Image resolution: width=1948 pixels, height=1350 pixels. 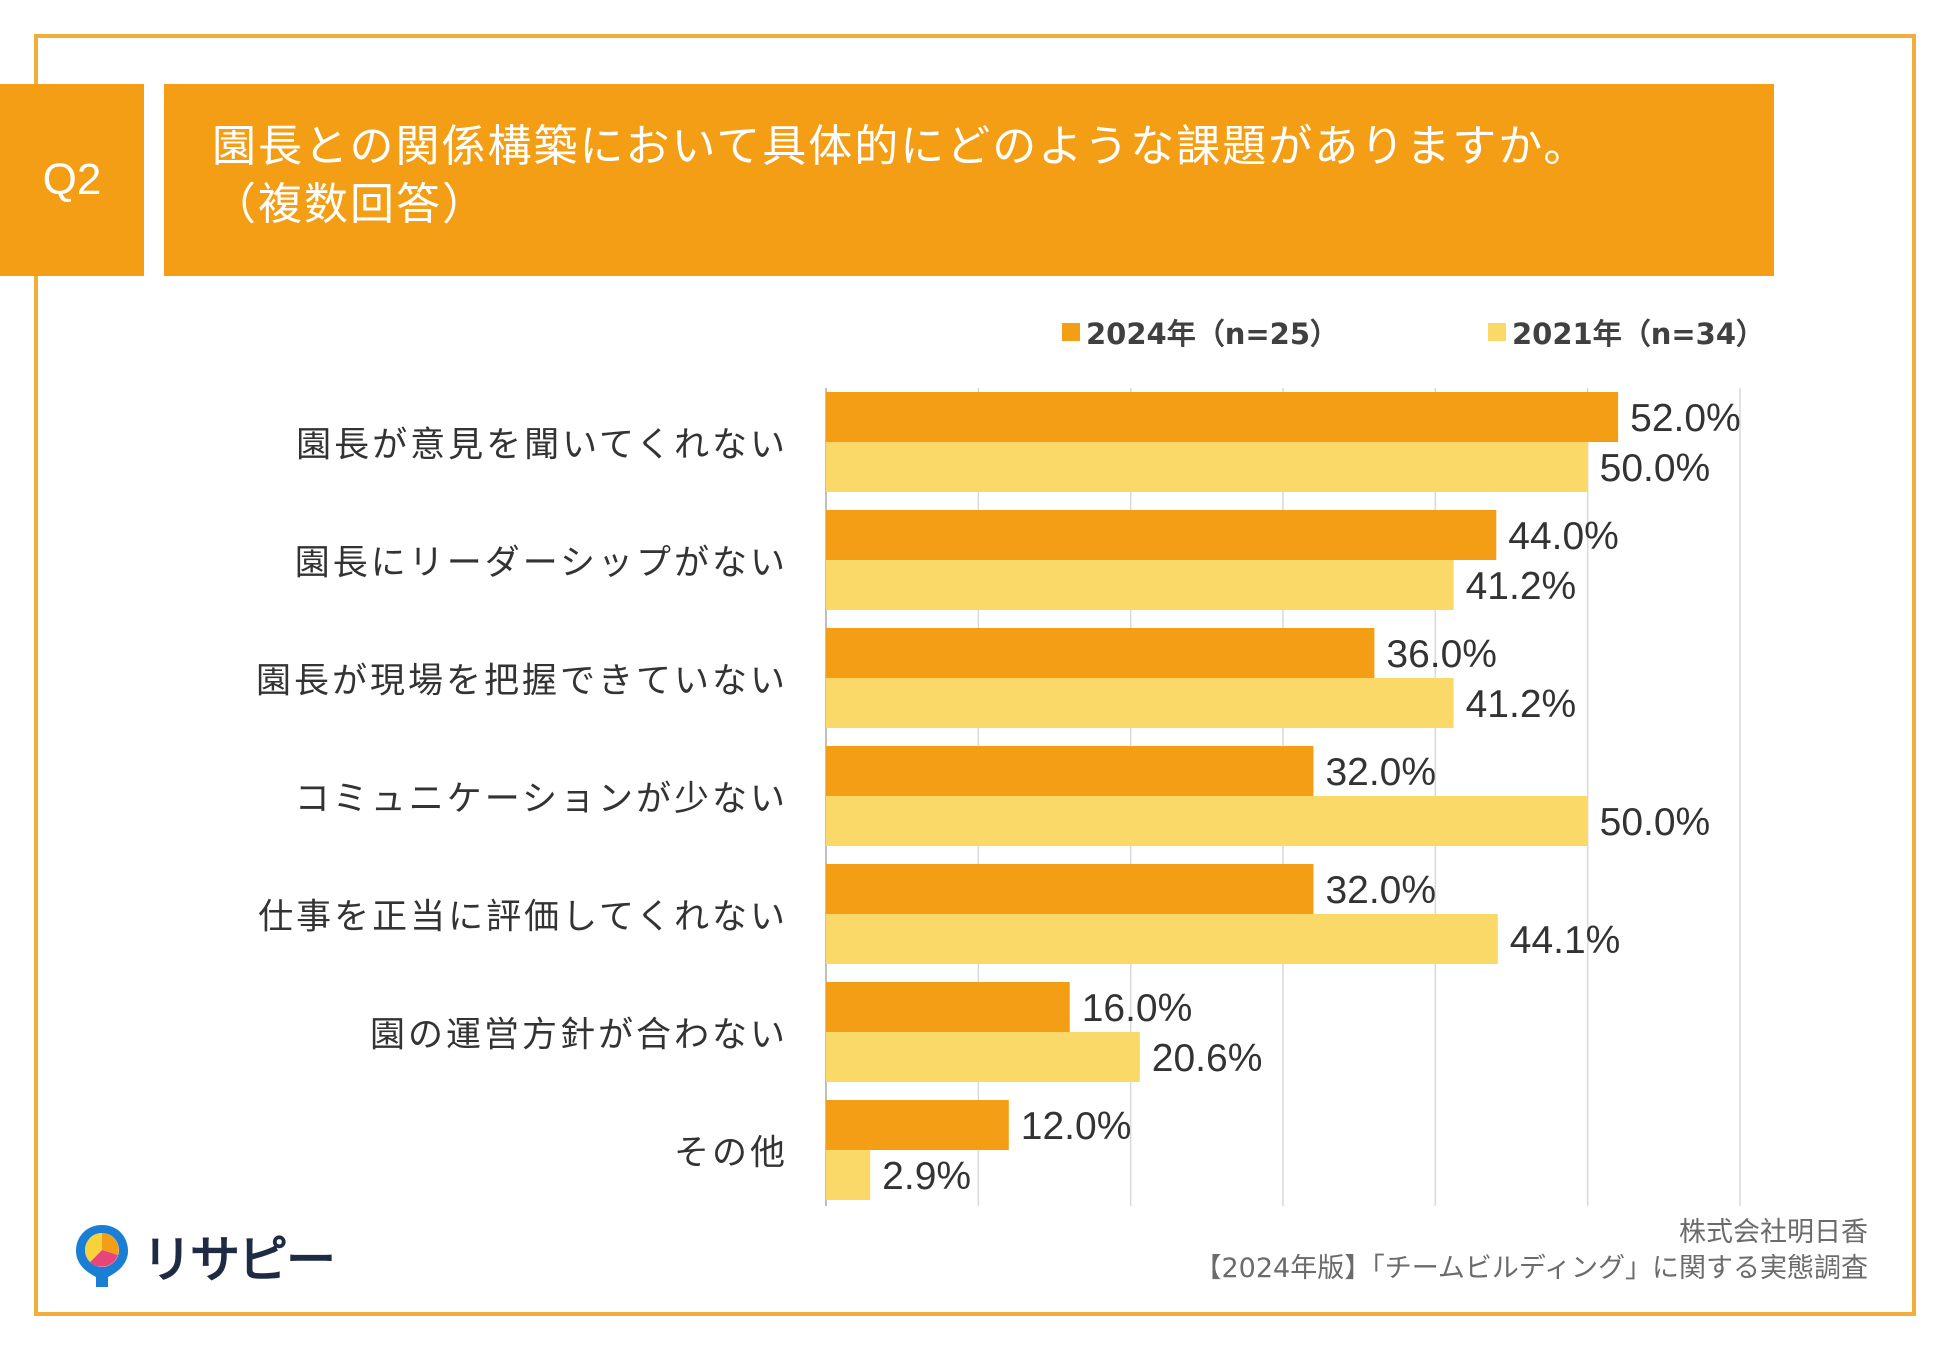 I want to click on logo-pin-icon, so click(x=102, y=1256).